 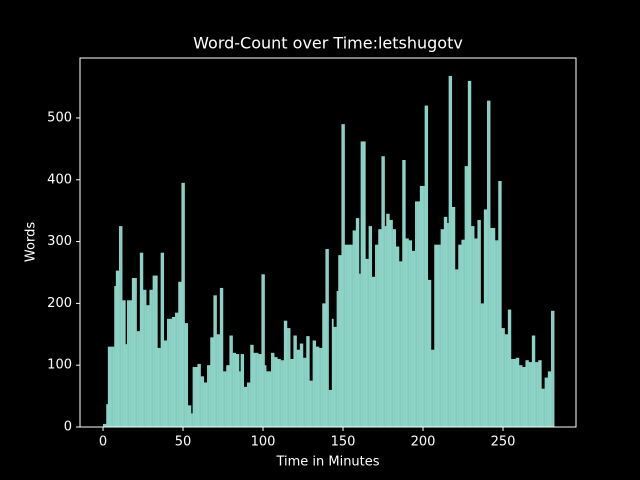 What do you see at coordinates (68, 427) in the screenshot?
I see `y-tick-label: 0` at bounding box center [68, 427].